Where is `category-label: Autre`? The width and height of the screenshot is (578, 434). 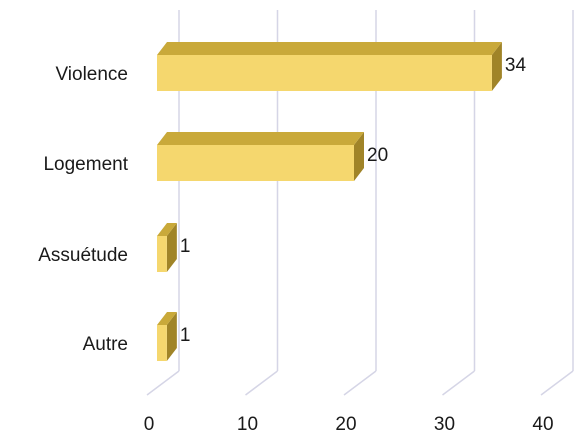
category-label: Autre is located at coordinates (105, 344).